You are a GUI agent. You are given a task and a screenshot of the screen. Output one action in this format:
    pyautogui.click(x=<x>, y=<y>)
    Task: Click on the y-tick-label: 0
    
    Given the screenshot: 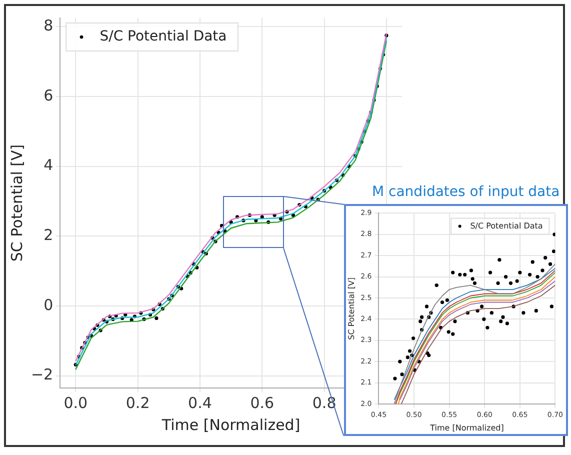 What is the action you would take?
    pyautogui.click(x=49, y=305)
    